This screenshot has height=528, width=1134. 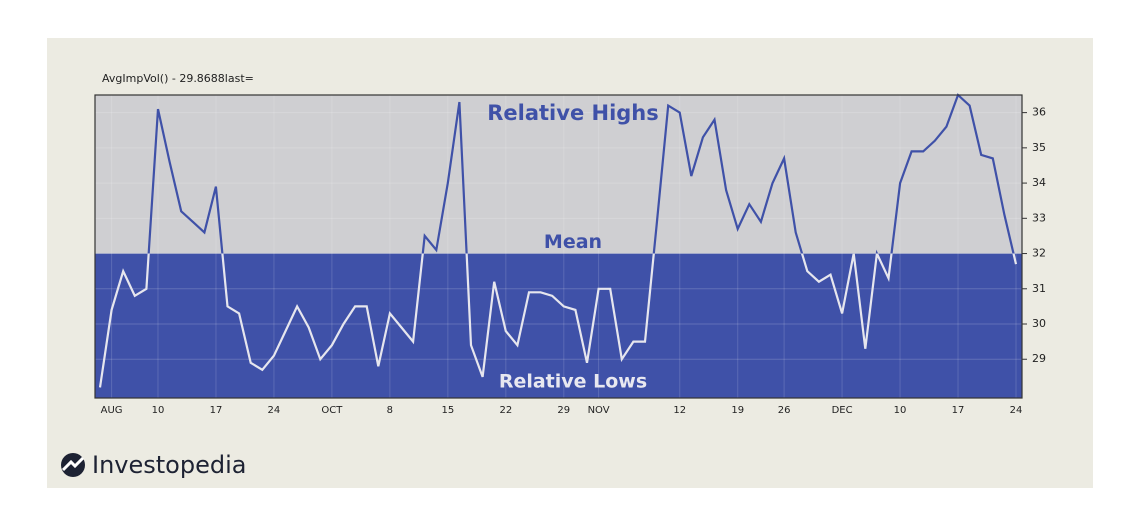 What do you see at coordinates (332, 410) in the screenshot?
I see `x-tick-label: OCT` at bounding box center [332, 410].